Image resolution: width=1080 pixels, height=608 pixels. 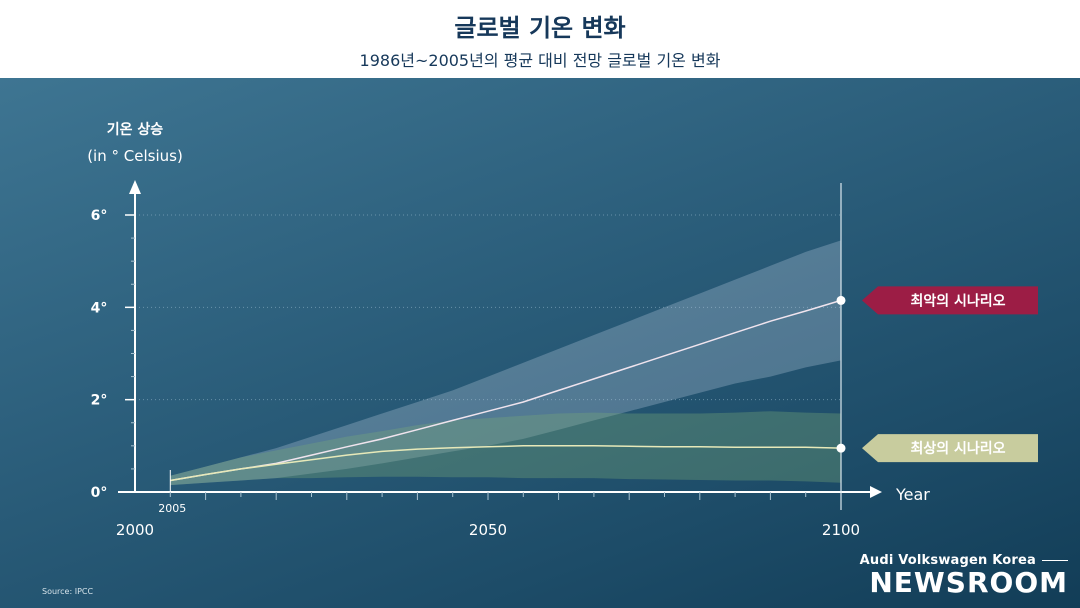 What do you see at coordinates (99, 493) in the screenshot?
I see `y-tick-label: 0°` at bounding box center [99, 493].